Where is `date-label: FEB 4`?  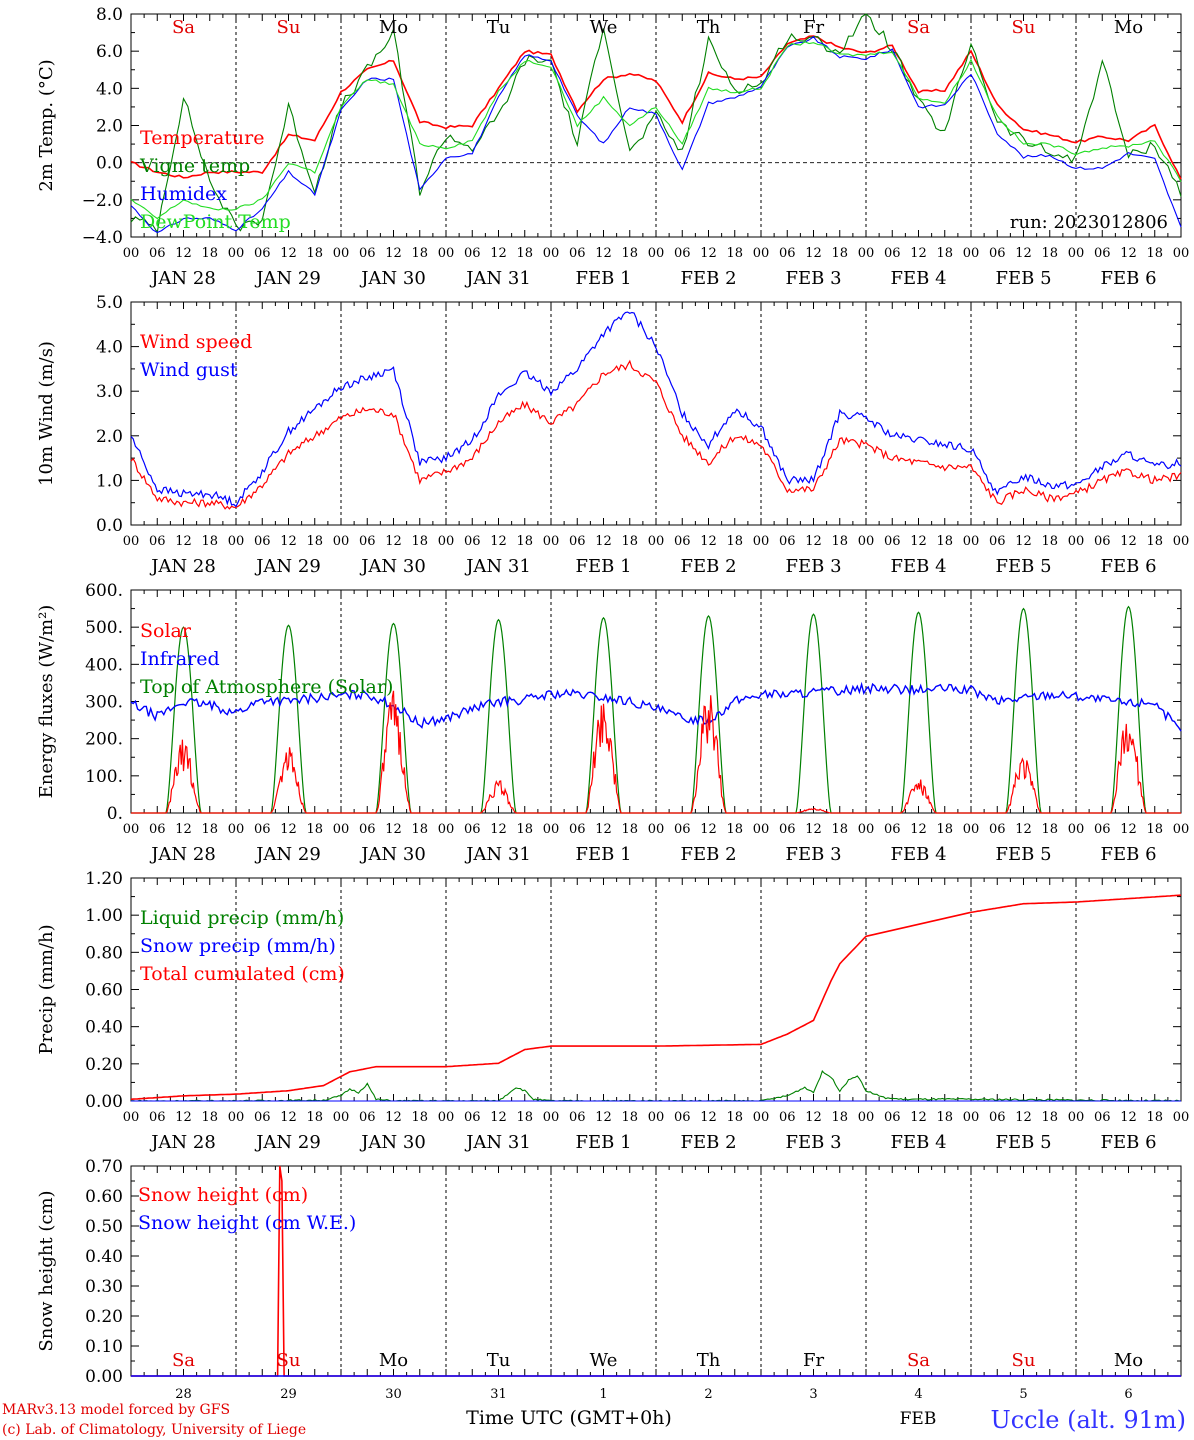 date-label: FEB 4 is located at coordinates (918, 278).